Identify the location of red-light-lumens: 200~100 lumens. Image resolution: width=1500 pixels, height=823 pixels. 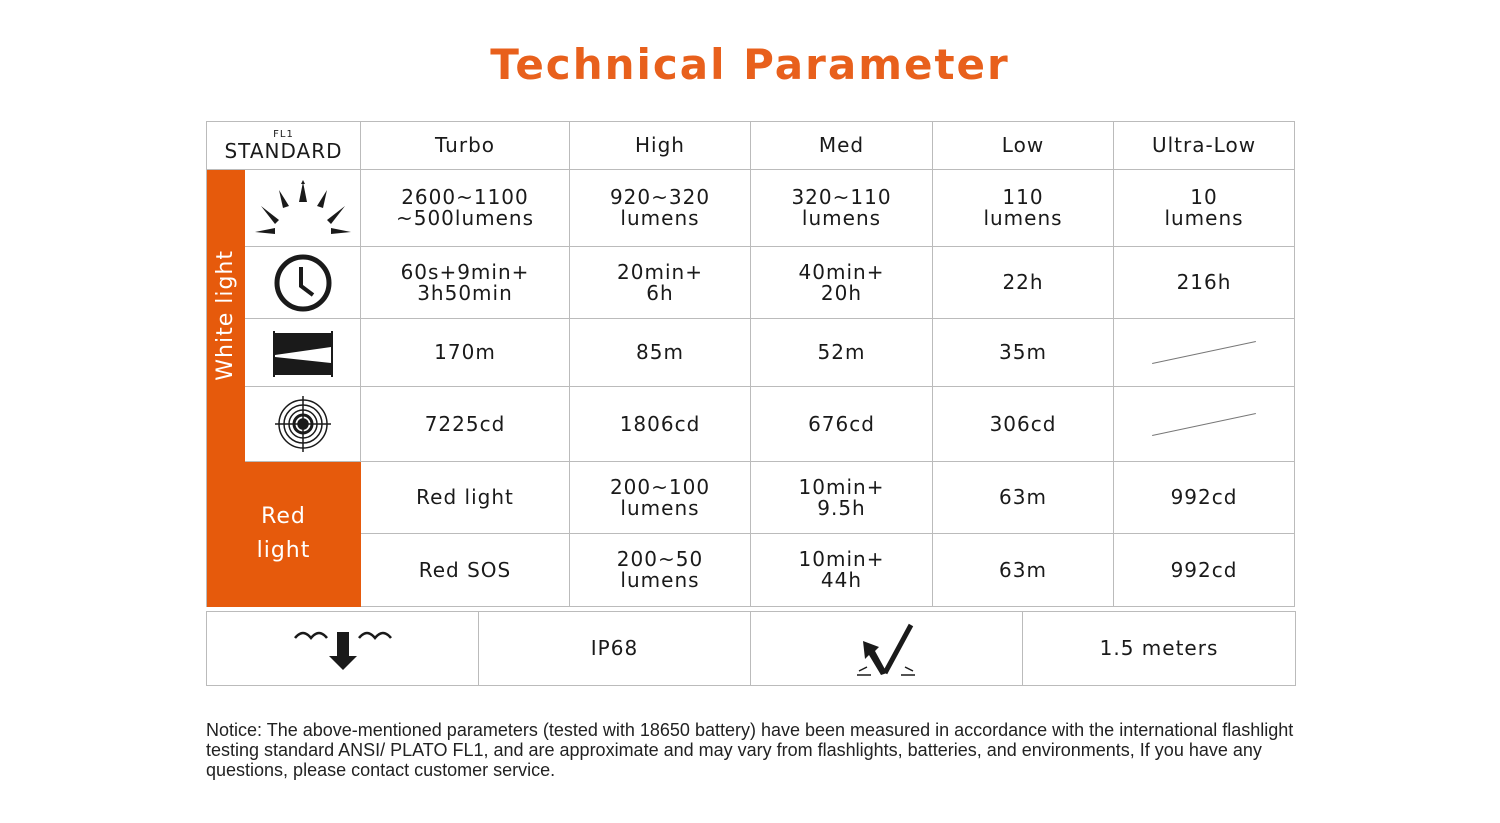
(660, 498).